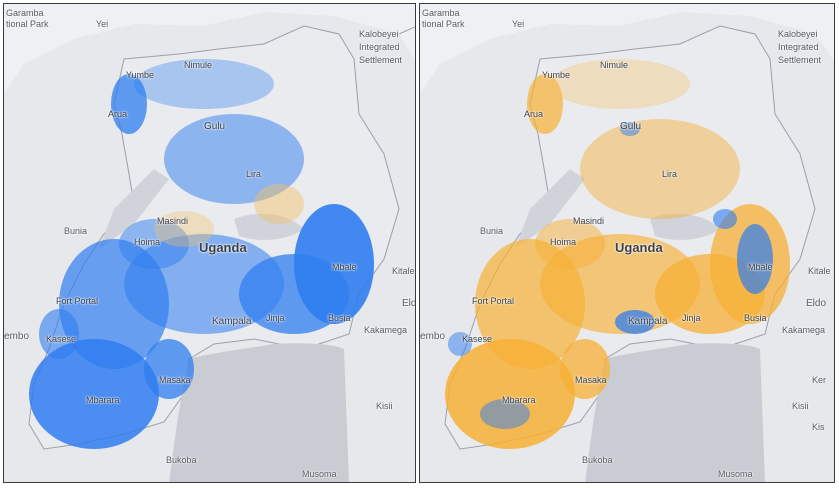  Describe the element at coordinates (816, 303) in the screenshot. I see `label-eldoret: Eldo` at that location.